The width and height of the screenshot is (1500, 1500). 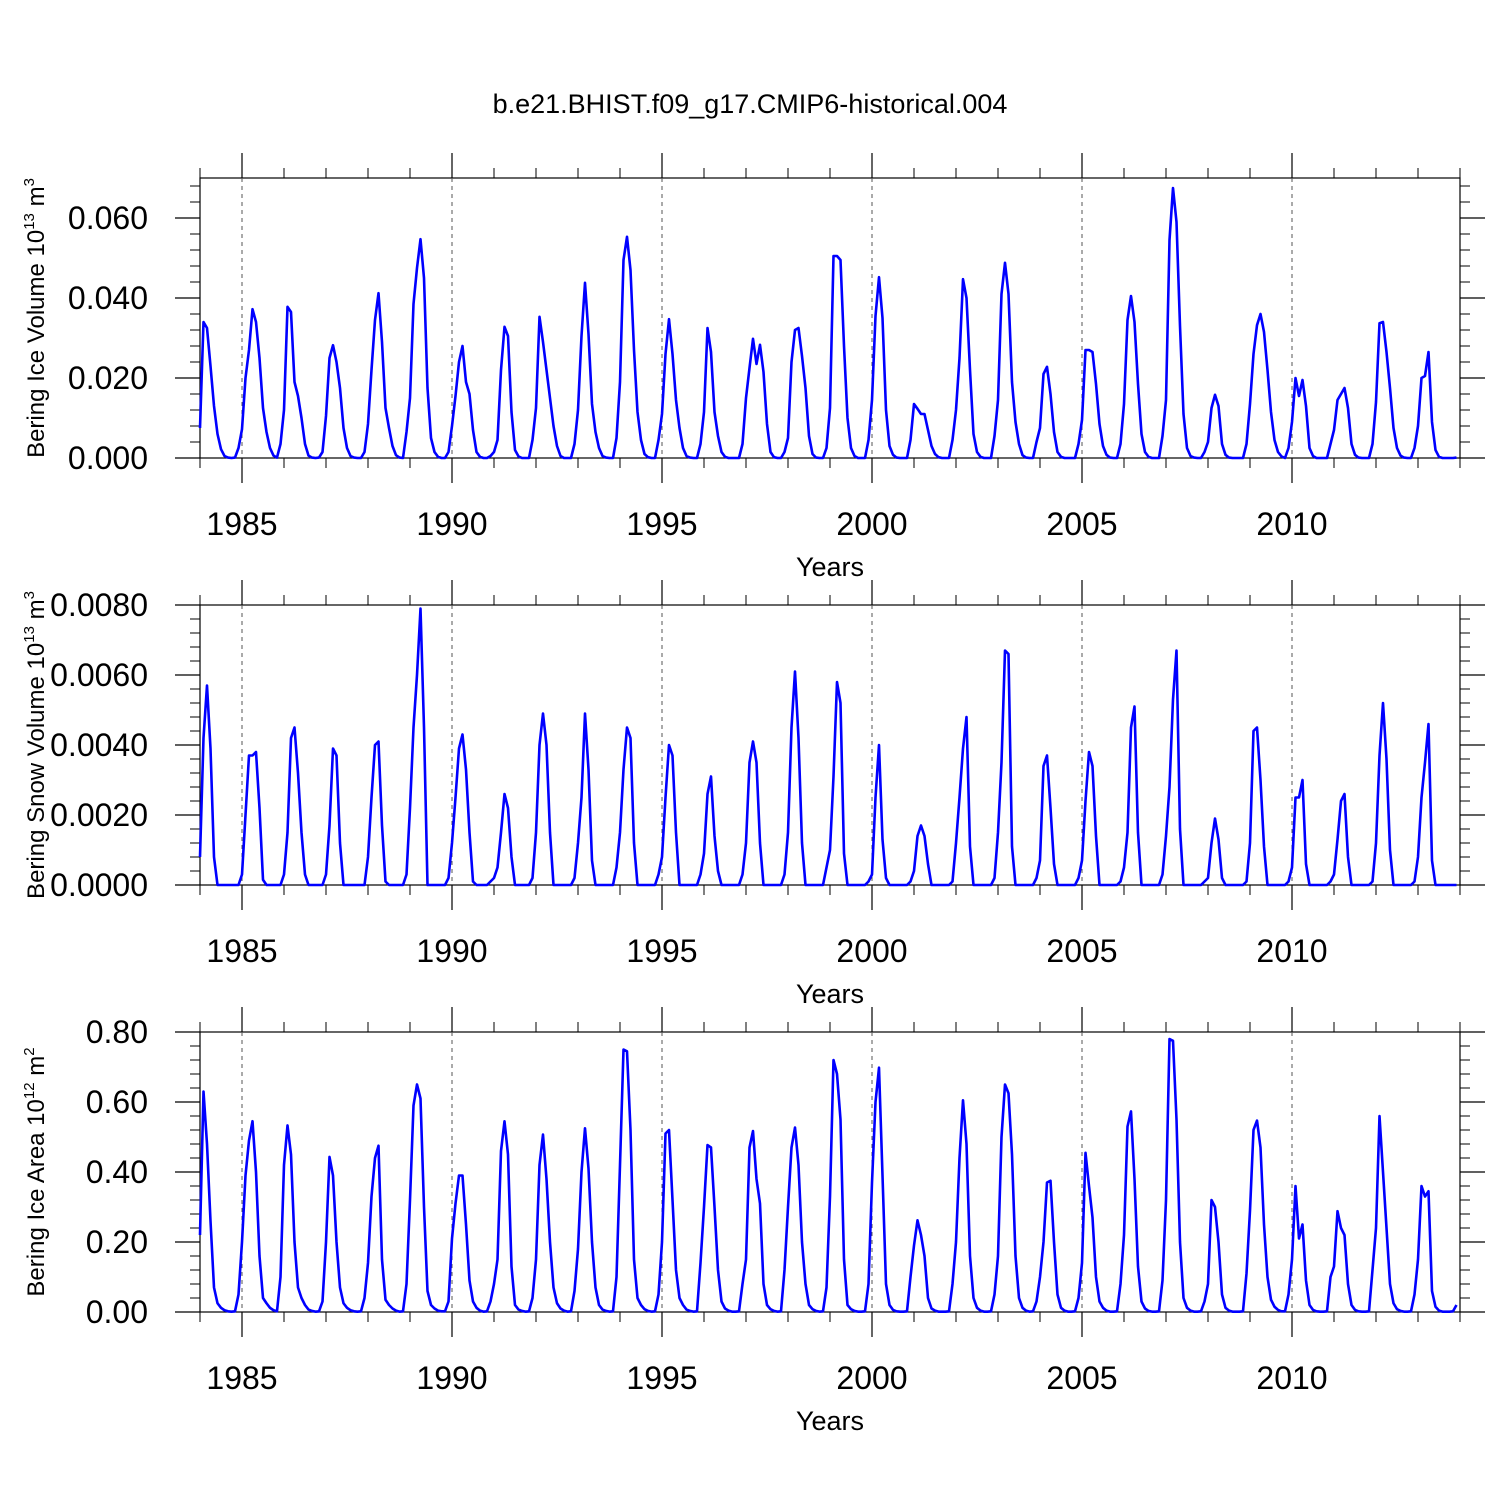 I want to click on y-tick-label: 0.0040, so click(x=99, y=745).